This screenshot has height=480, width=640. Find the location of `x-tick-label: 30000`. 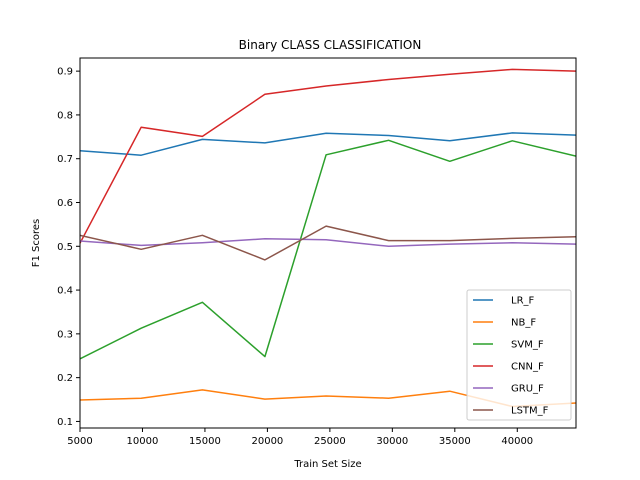

x-tick-label: 30000 is located at coordinates (392, 441).